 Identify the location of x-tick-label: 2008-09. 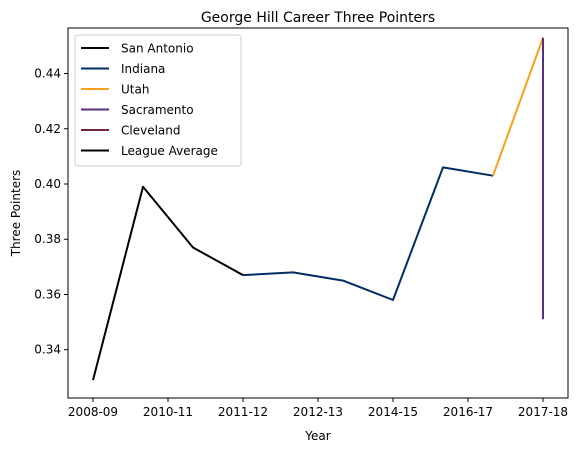
(93, 412).